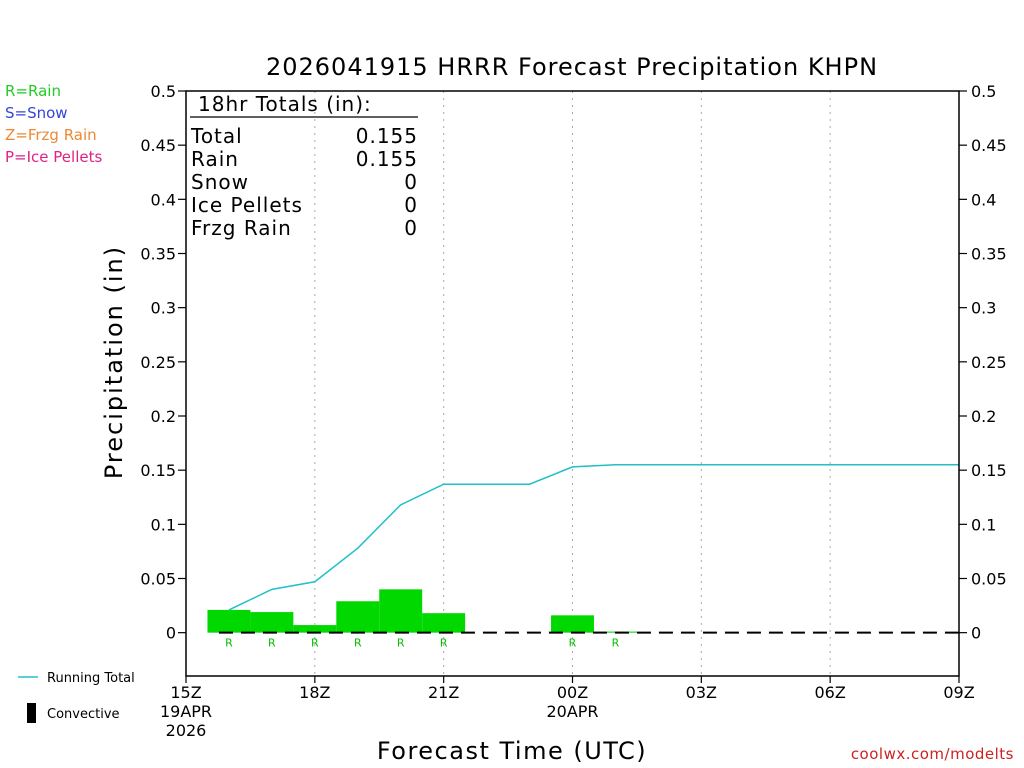 Image resolution: width=1024 pixels, height=768 pixels. What do you see at coordinates (830, 692) in the screenshot?
I see `x-tick-label: 06Z` at bounding box center [830, 692].